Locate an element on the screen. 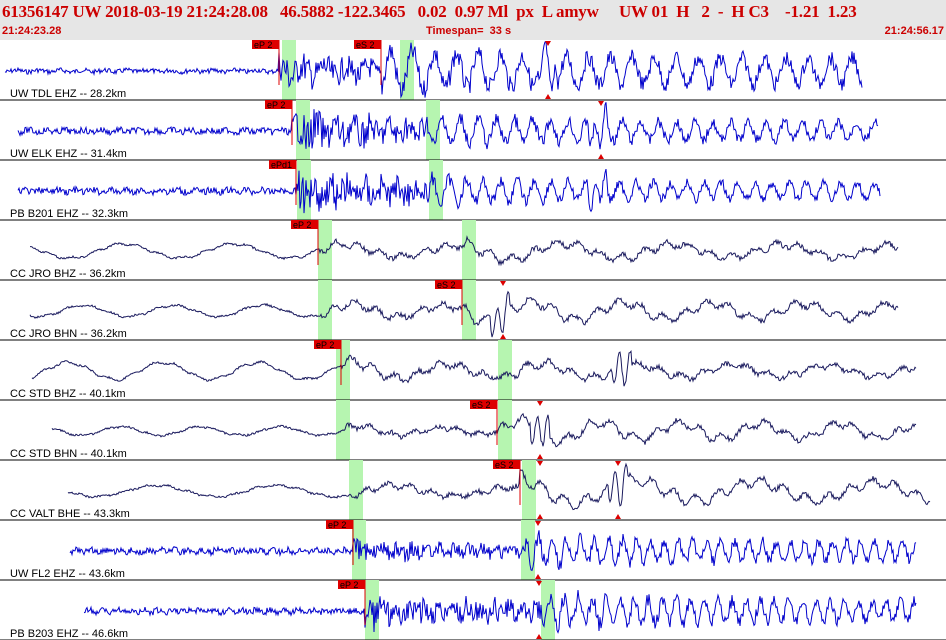 This screenshot has width=946, height=640. channel-label: UW TDL EHZ -- 28.2km is located at coordinates (68, 94).